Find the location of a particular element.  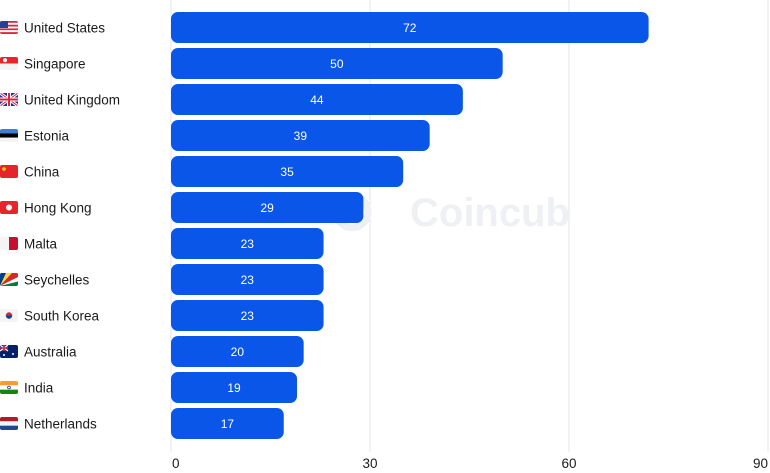

bar-value-label: 44 is located at coordinates (317, 100).